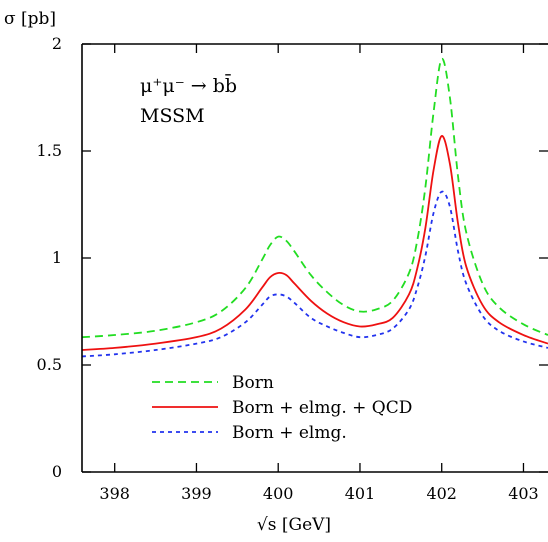 Image resolution: width=548 pixels, height=542 pixels. I want to click on y-tick-label: 1.5, so click(49, 150).